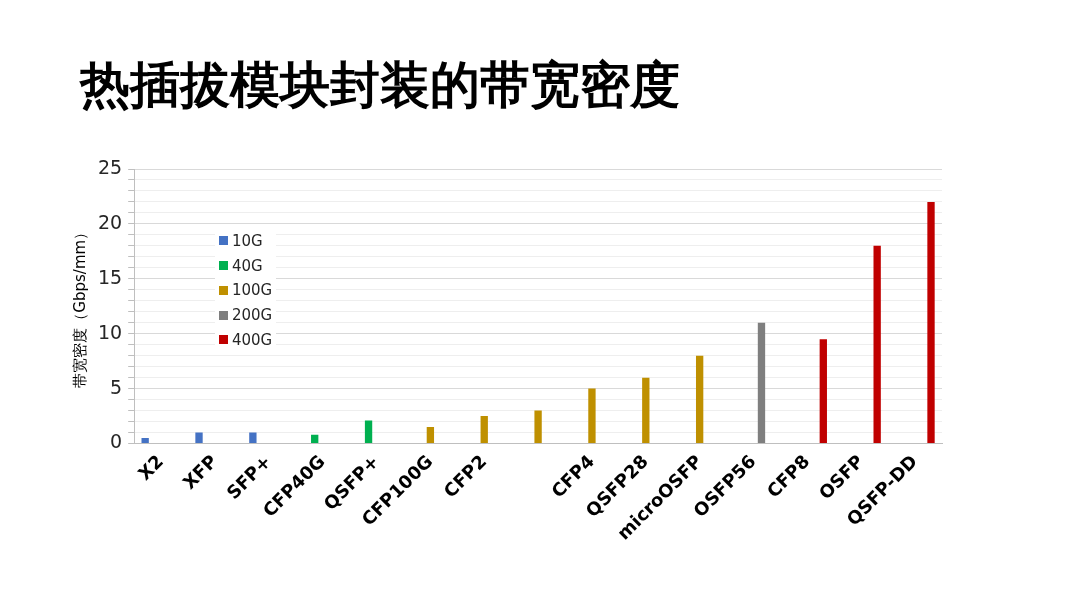 The width and height of the screenshot is (1080, 607). I want to click on legend-label: 40G, so click(247, 265).